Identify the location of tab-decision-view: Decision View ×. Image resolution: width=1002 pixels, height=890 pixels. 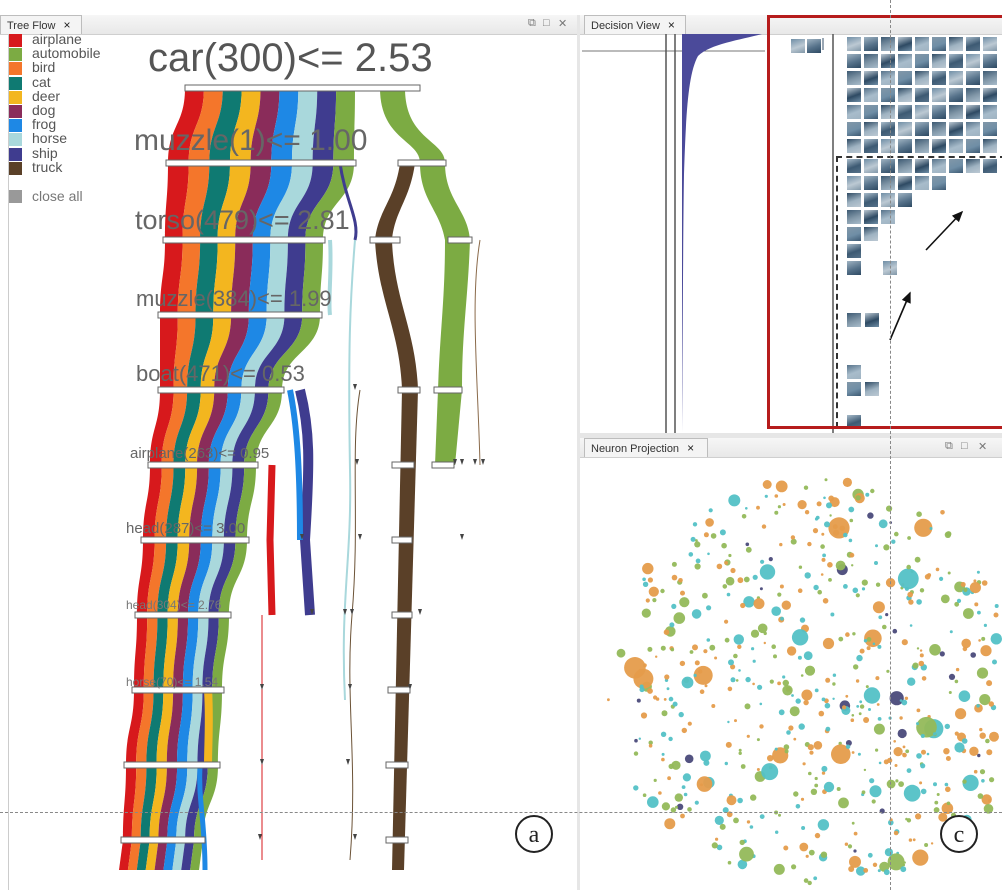
(635, 24).